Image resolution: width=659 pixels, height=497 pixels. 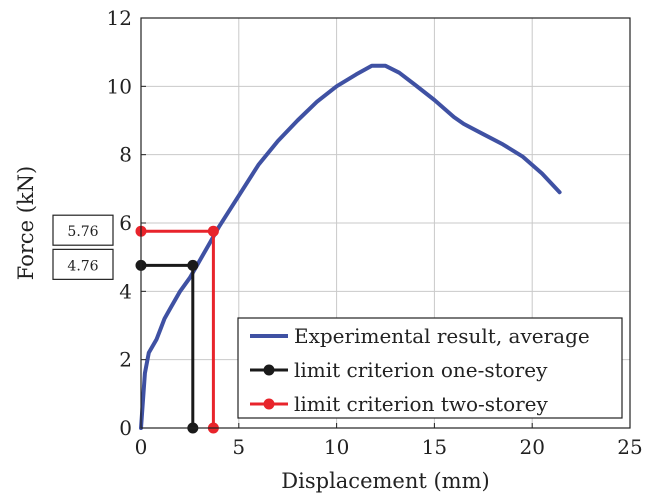 What do you see at coordinates (125, 223) in the screenshot?
I see `y-tick-label: 6` at bounding box center [125, 223].